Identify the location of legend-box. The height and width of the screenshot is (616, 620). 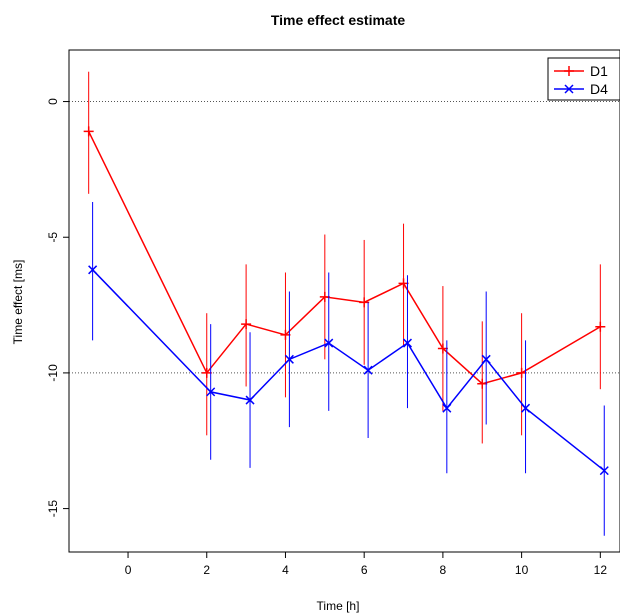
(583, 79).